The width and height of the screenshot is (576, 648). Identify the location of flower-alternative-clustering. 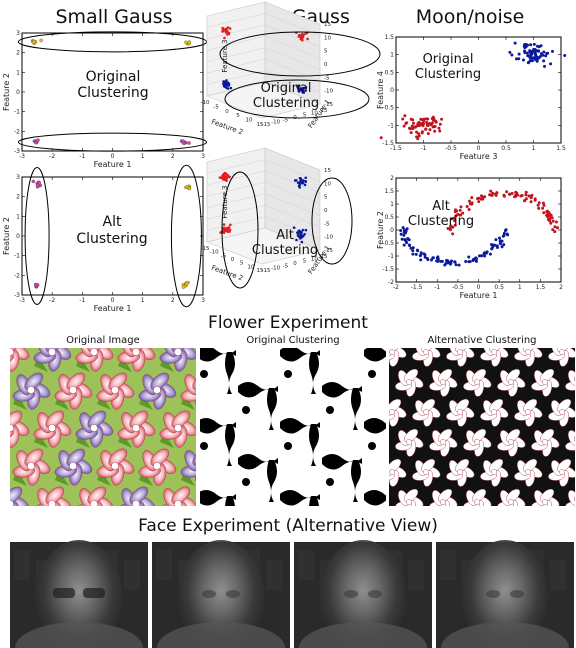
(482, 427).